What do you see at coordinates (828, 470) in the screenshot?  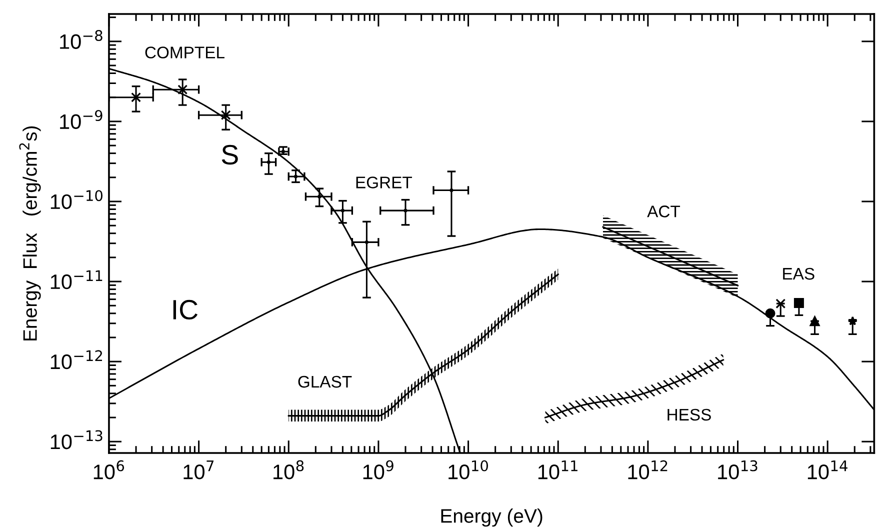 I see `x-tick-label: 10$^{14}$` at bounding box center [828, 470].